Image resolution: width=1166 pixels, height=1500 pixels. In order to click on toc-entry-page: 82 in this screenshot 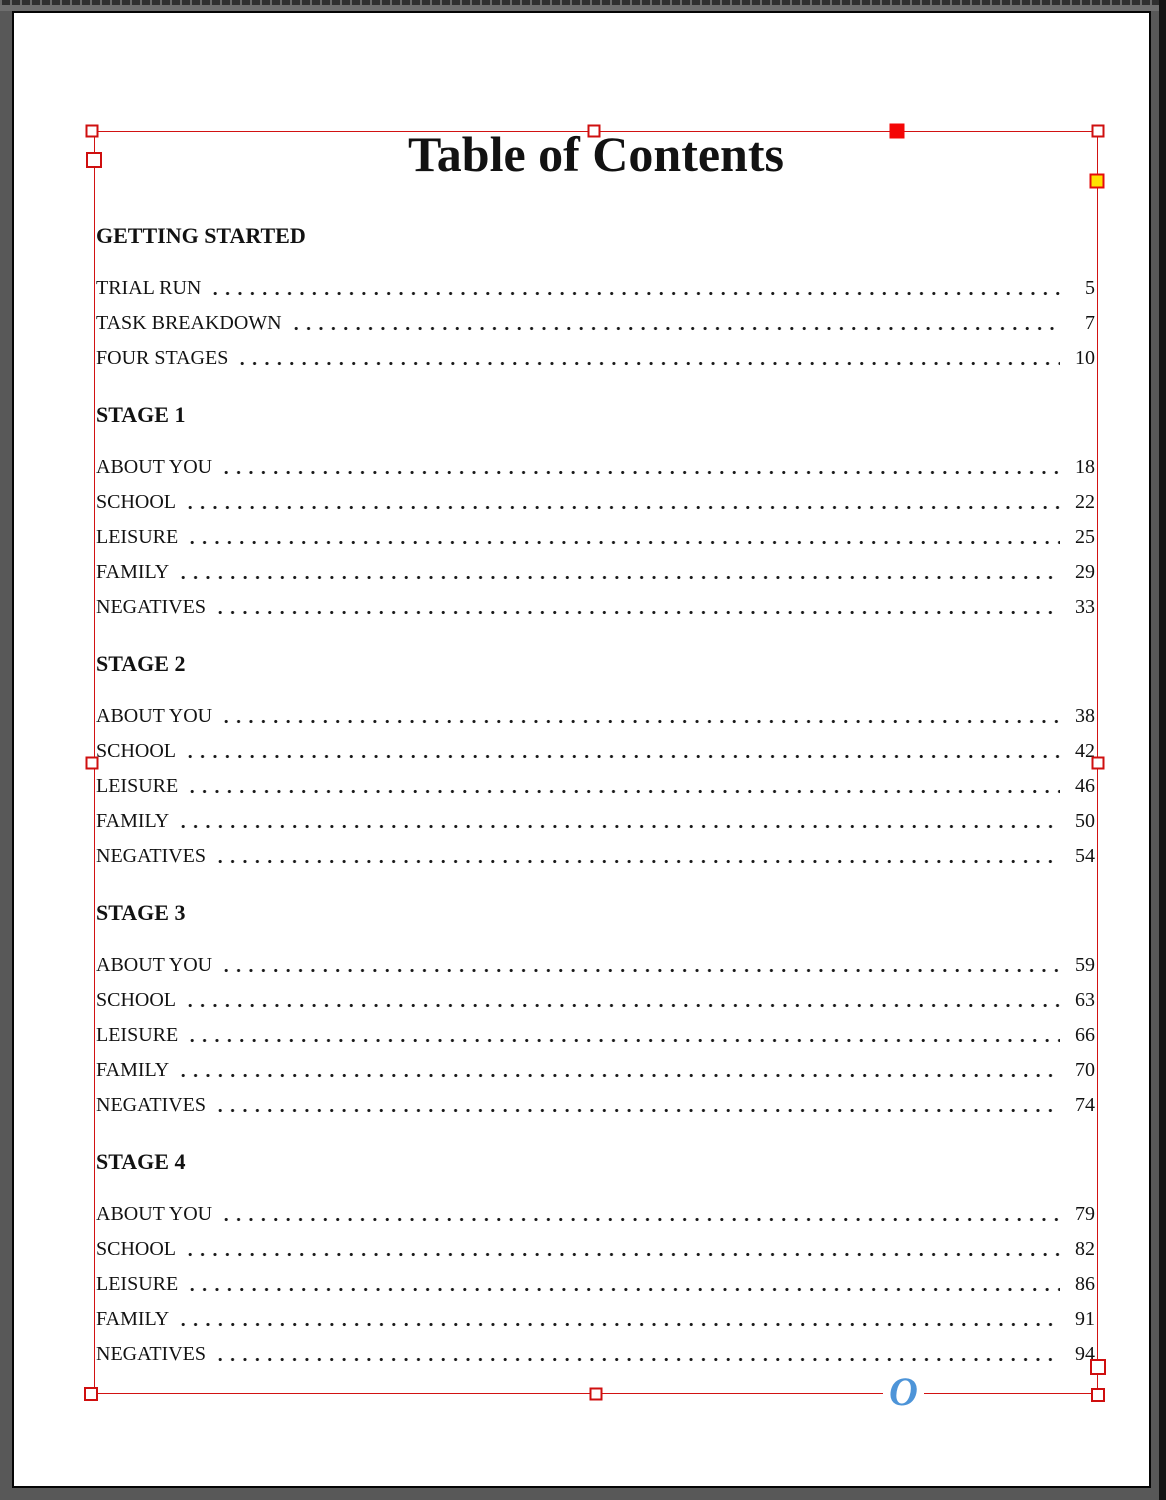, I will do `click(1085, 1249)`.